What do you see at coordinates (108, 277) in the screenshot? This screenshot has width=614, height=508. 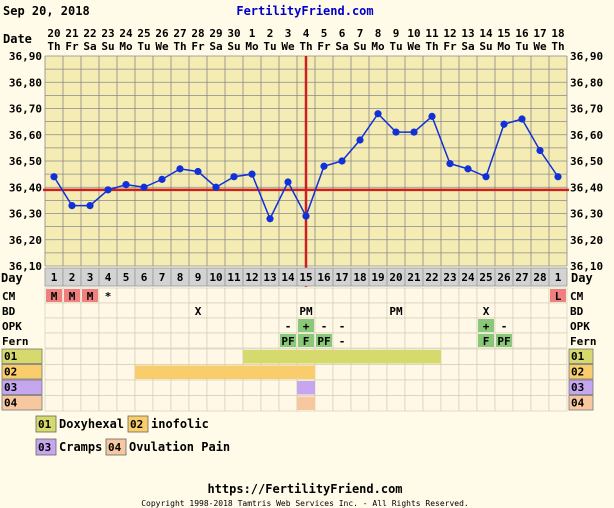 I see `day-number-label: 4` at bounding box center [108, 277].